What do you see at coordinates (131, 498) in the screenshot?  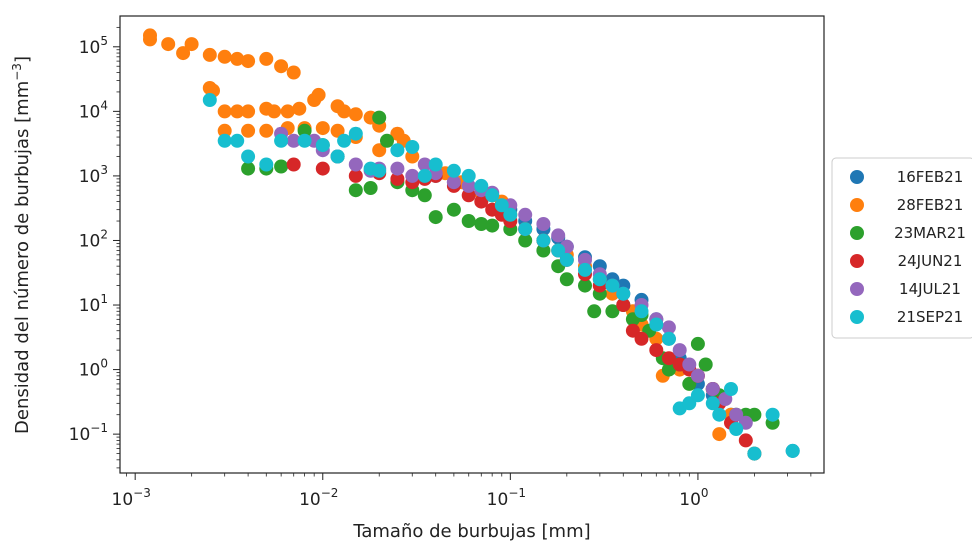 I see `x-tick-label: 10⁻³` at bounding box center [131, 498].